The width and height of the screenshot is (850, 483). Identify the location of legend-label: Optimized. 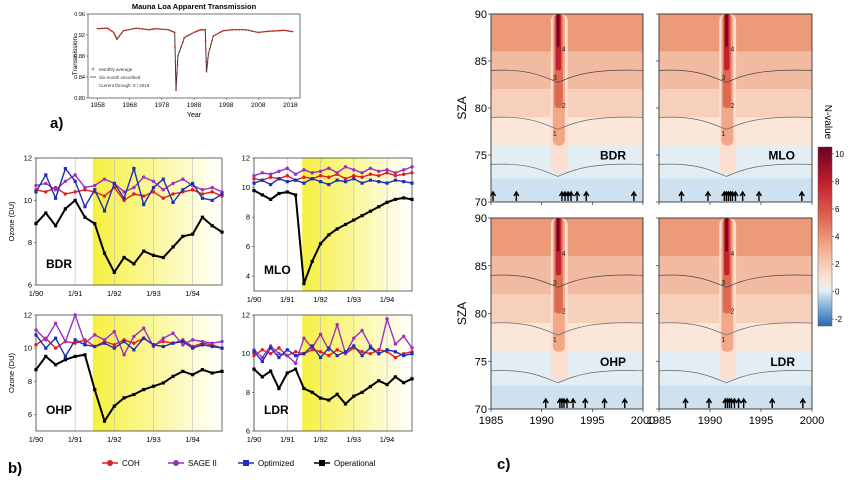
(276, 463).